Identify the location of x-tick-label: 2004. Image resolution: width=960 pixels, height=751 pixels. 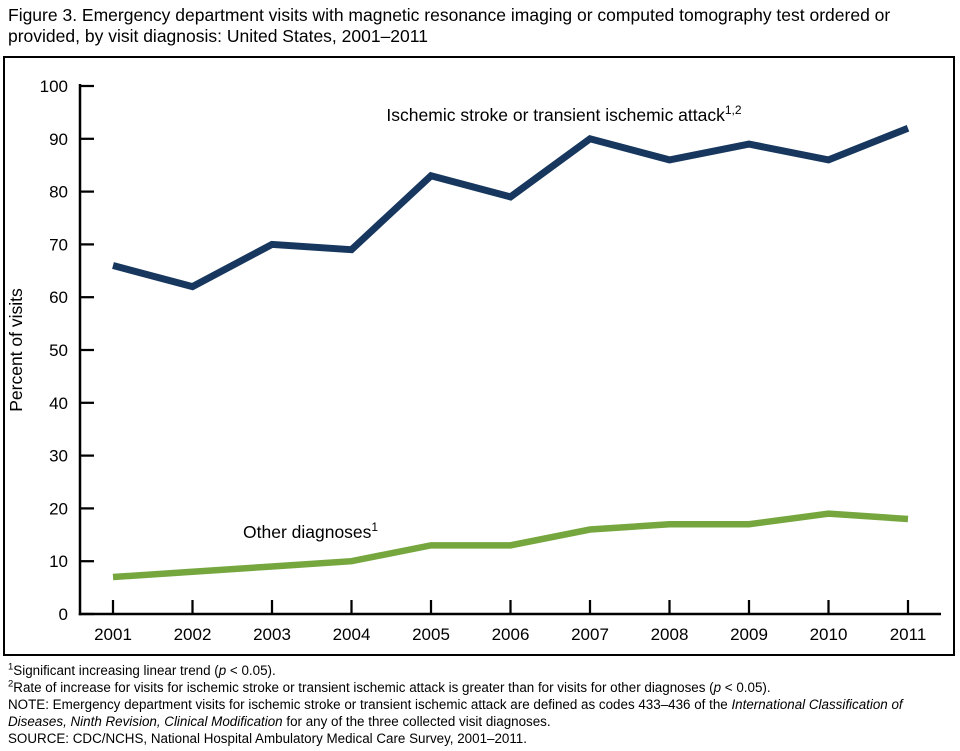
(352, 634).